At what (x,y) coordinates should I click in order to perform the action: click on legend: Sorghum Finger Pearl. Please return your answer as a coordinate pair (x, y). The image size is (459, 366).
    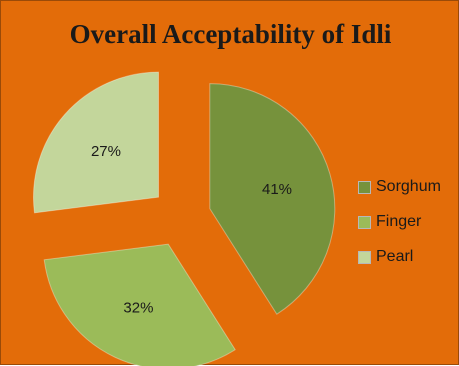
    Looking at the image, I should click on (399, 229).